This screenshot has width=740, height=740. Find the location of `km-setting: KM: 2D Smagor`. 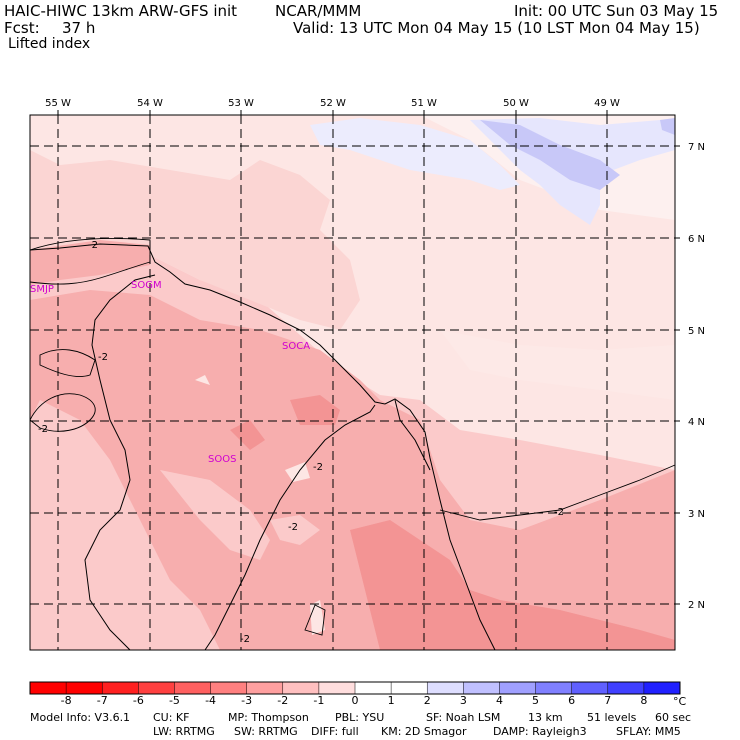

km-setting: KM: 2D Smagor is located at coordinates (424, 731).